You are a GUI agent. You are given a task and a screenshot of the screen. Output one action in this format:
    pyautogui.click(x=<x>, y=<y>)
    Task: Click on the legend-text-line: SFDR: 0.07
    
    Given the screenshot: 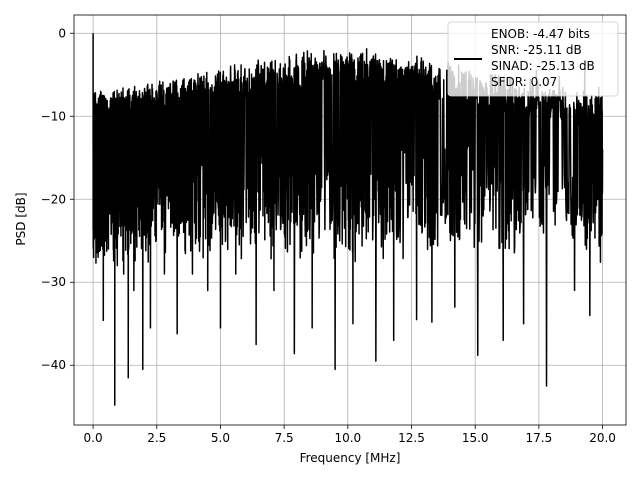 What is the action you would take?
    pyautogui.click(x=524, y=82)
    